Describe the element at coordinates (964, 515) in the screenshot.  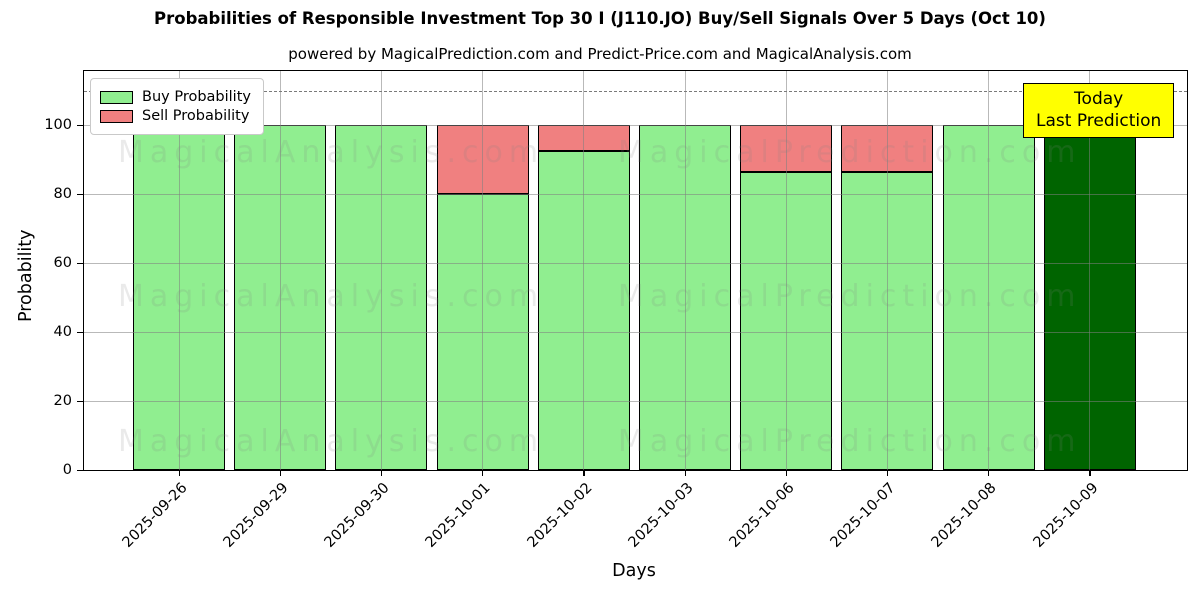
I see `x-tick-label: 2025-10-08` at that location.